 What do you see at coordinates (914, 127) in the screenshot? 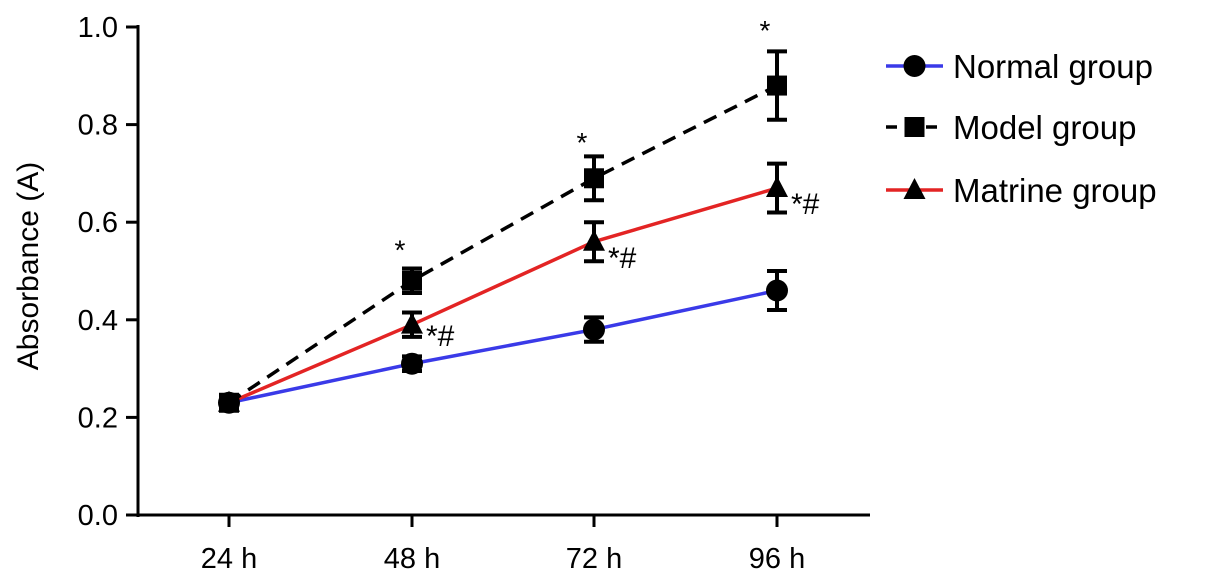
I see `legend-marker-model-group` at bounding box center [914, 127].